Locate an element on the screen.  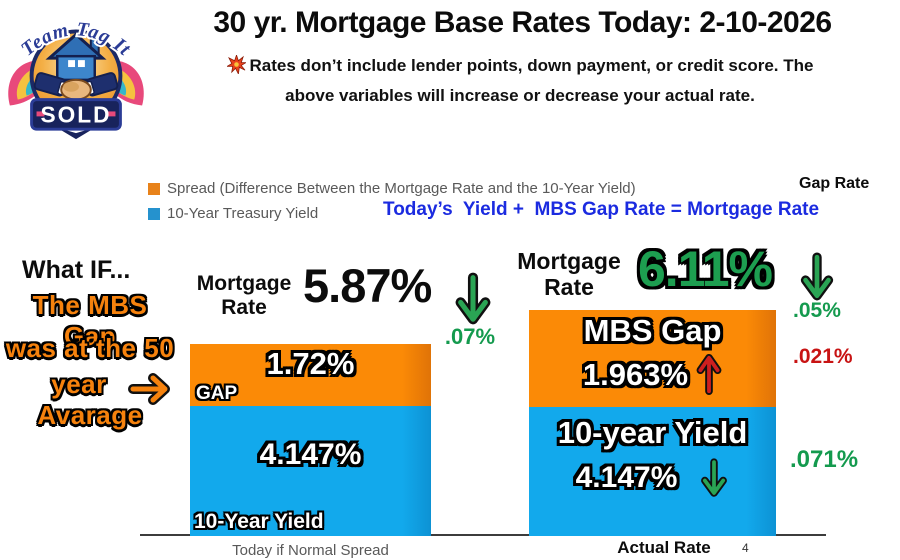
left-yield-value: 4.147% is located at coordinates (310, 454).